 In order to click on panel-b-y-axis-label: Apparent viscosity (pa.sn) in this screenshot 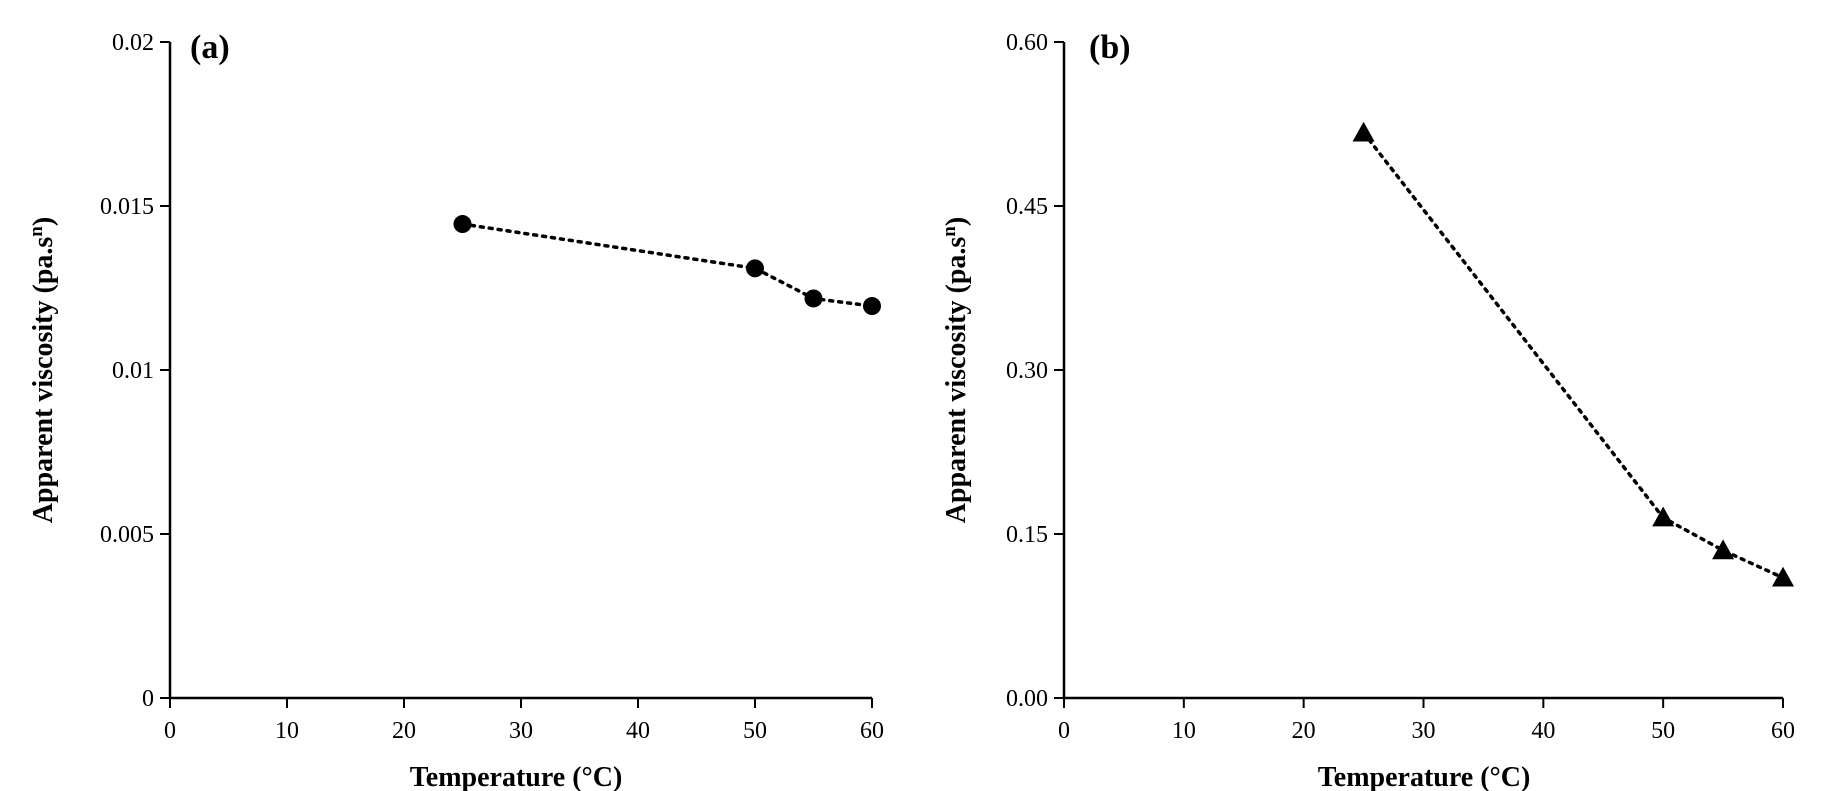, I will do `click(955, 370)`.